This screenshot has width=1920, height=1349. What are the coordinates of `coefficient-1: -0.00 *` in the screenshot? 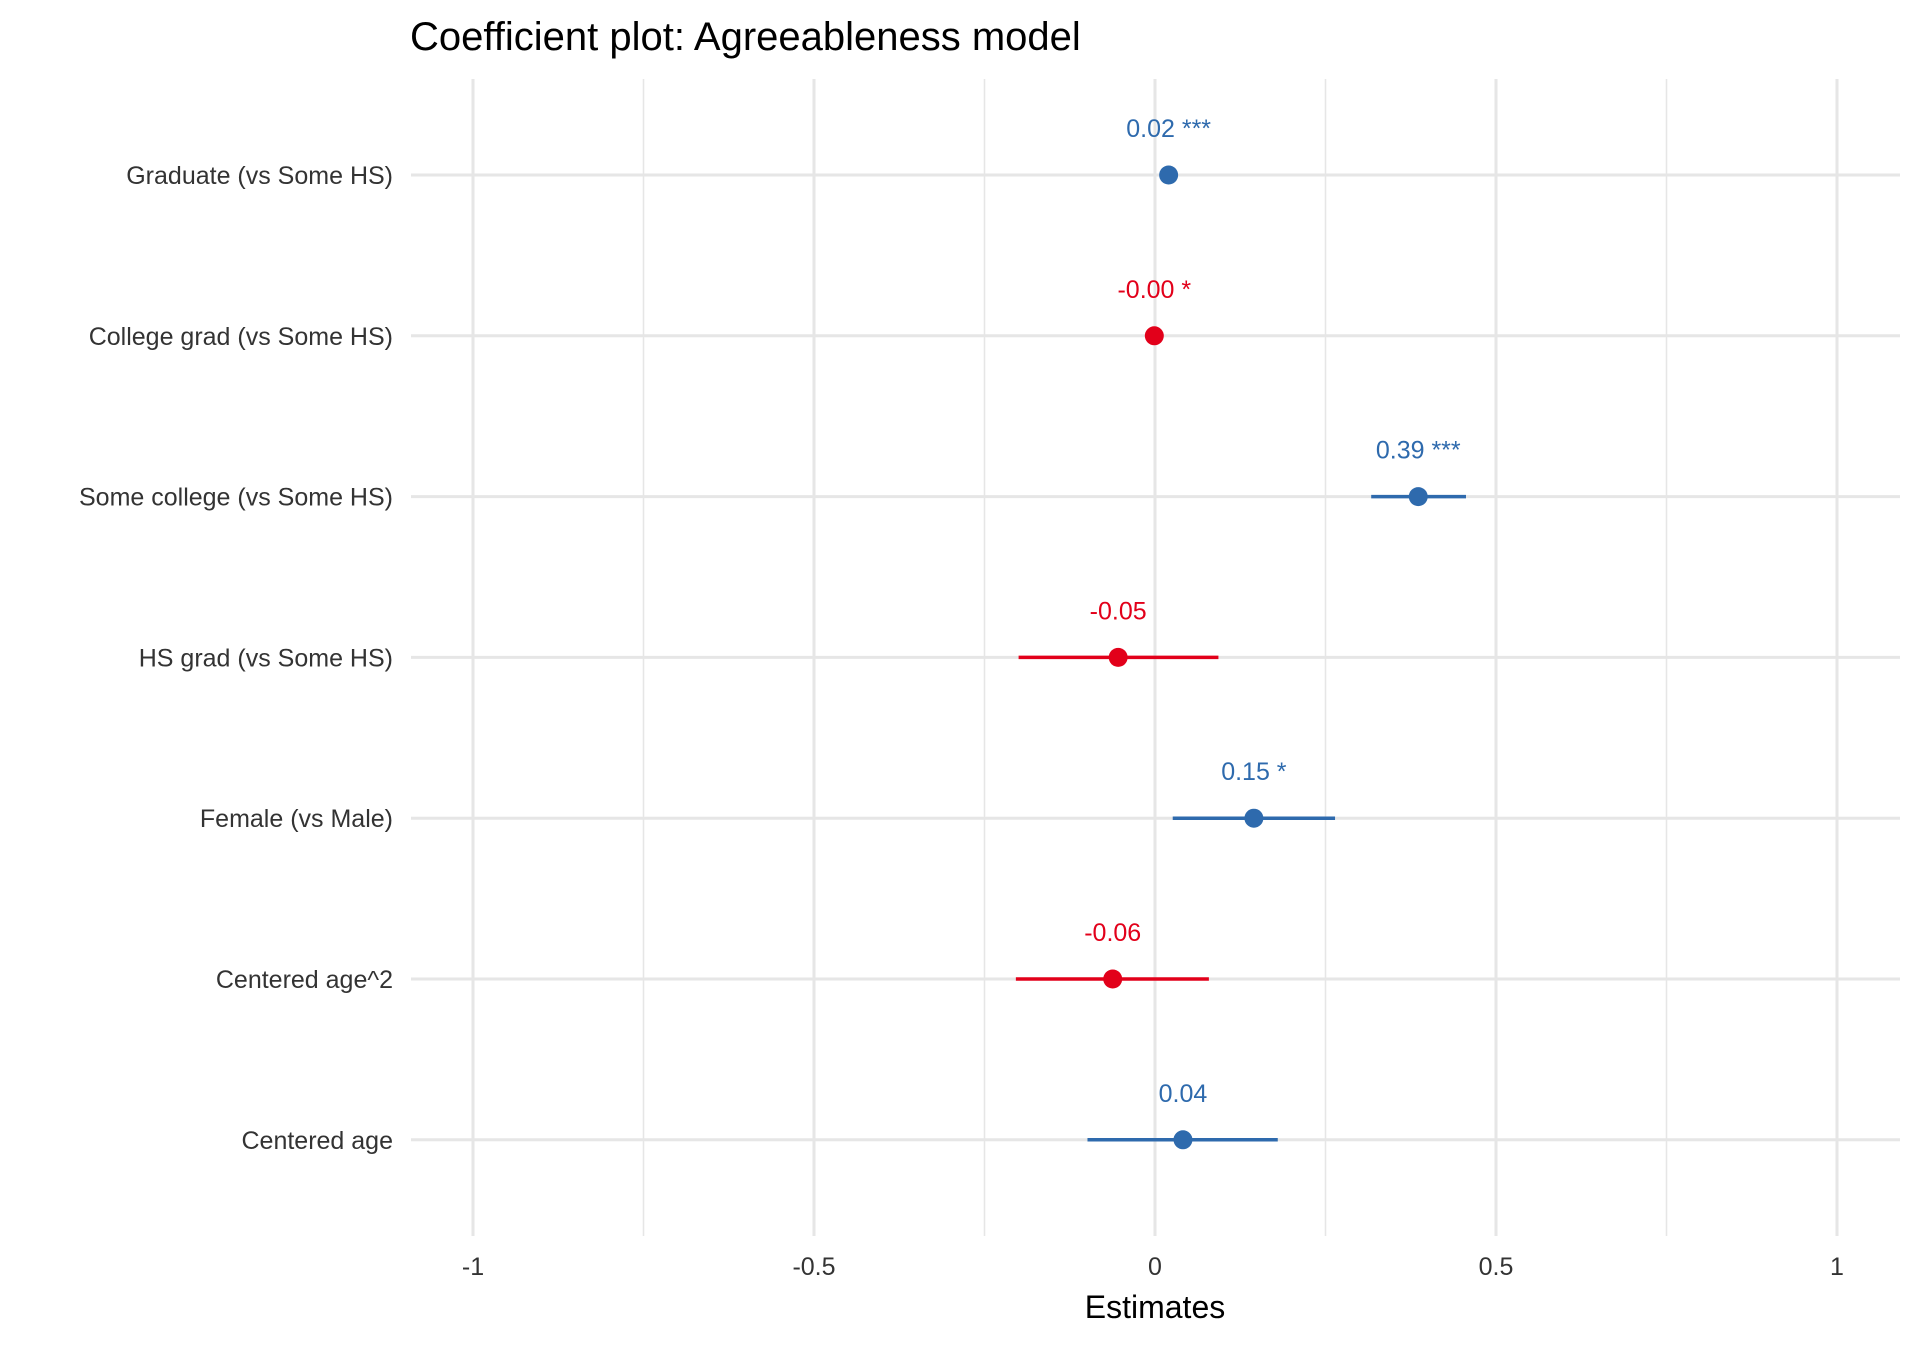 It's located at (1154, 311).